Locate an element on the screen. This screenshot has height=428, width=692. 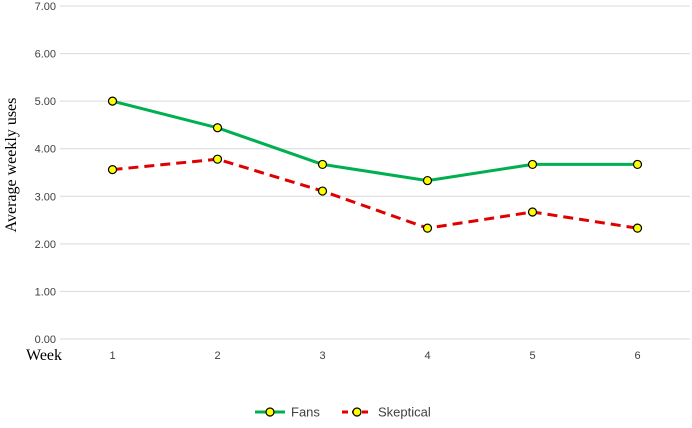
x-tick-label: 3 is located at coordinates (322, 356).